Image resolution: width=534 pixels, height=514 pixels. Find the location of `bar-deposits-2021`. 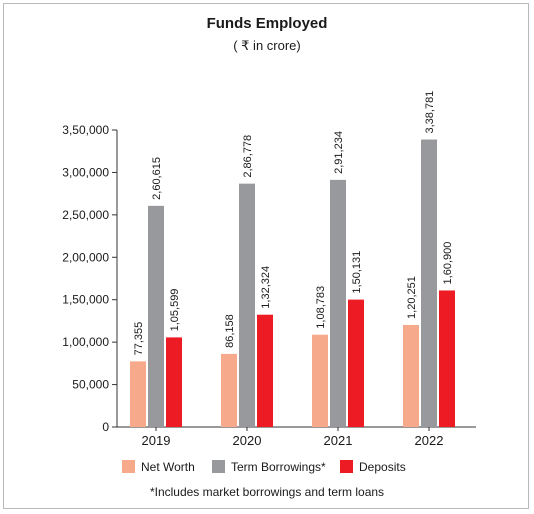

bar-deposits-2021 is located at coordinates (356, 363).